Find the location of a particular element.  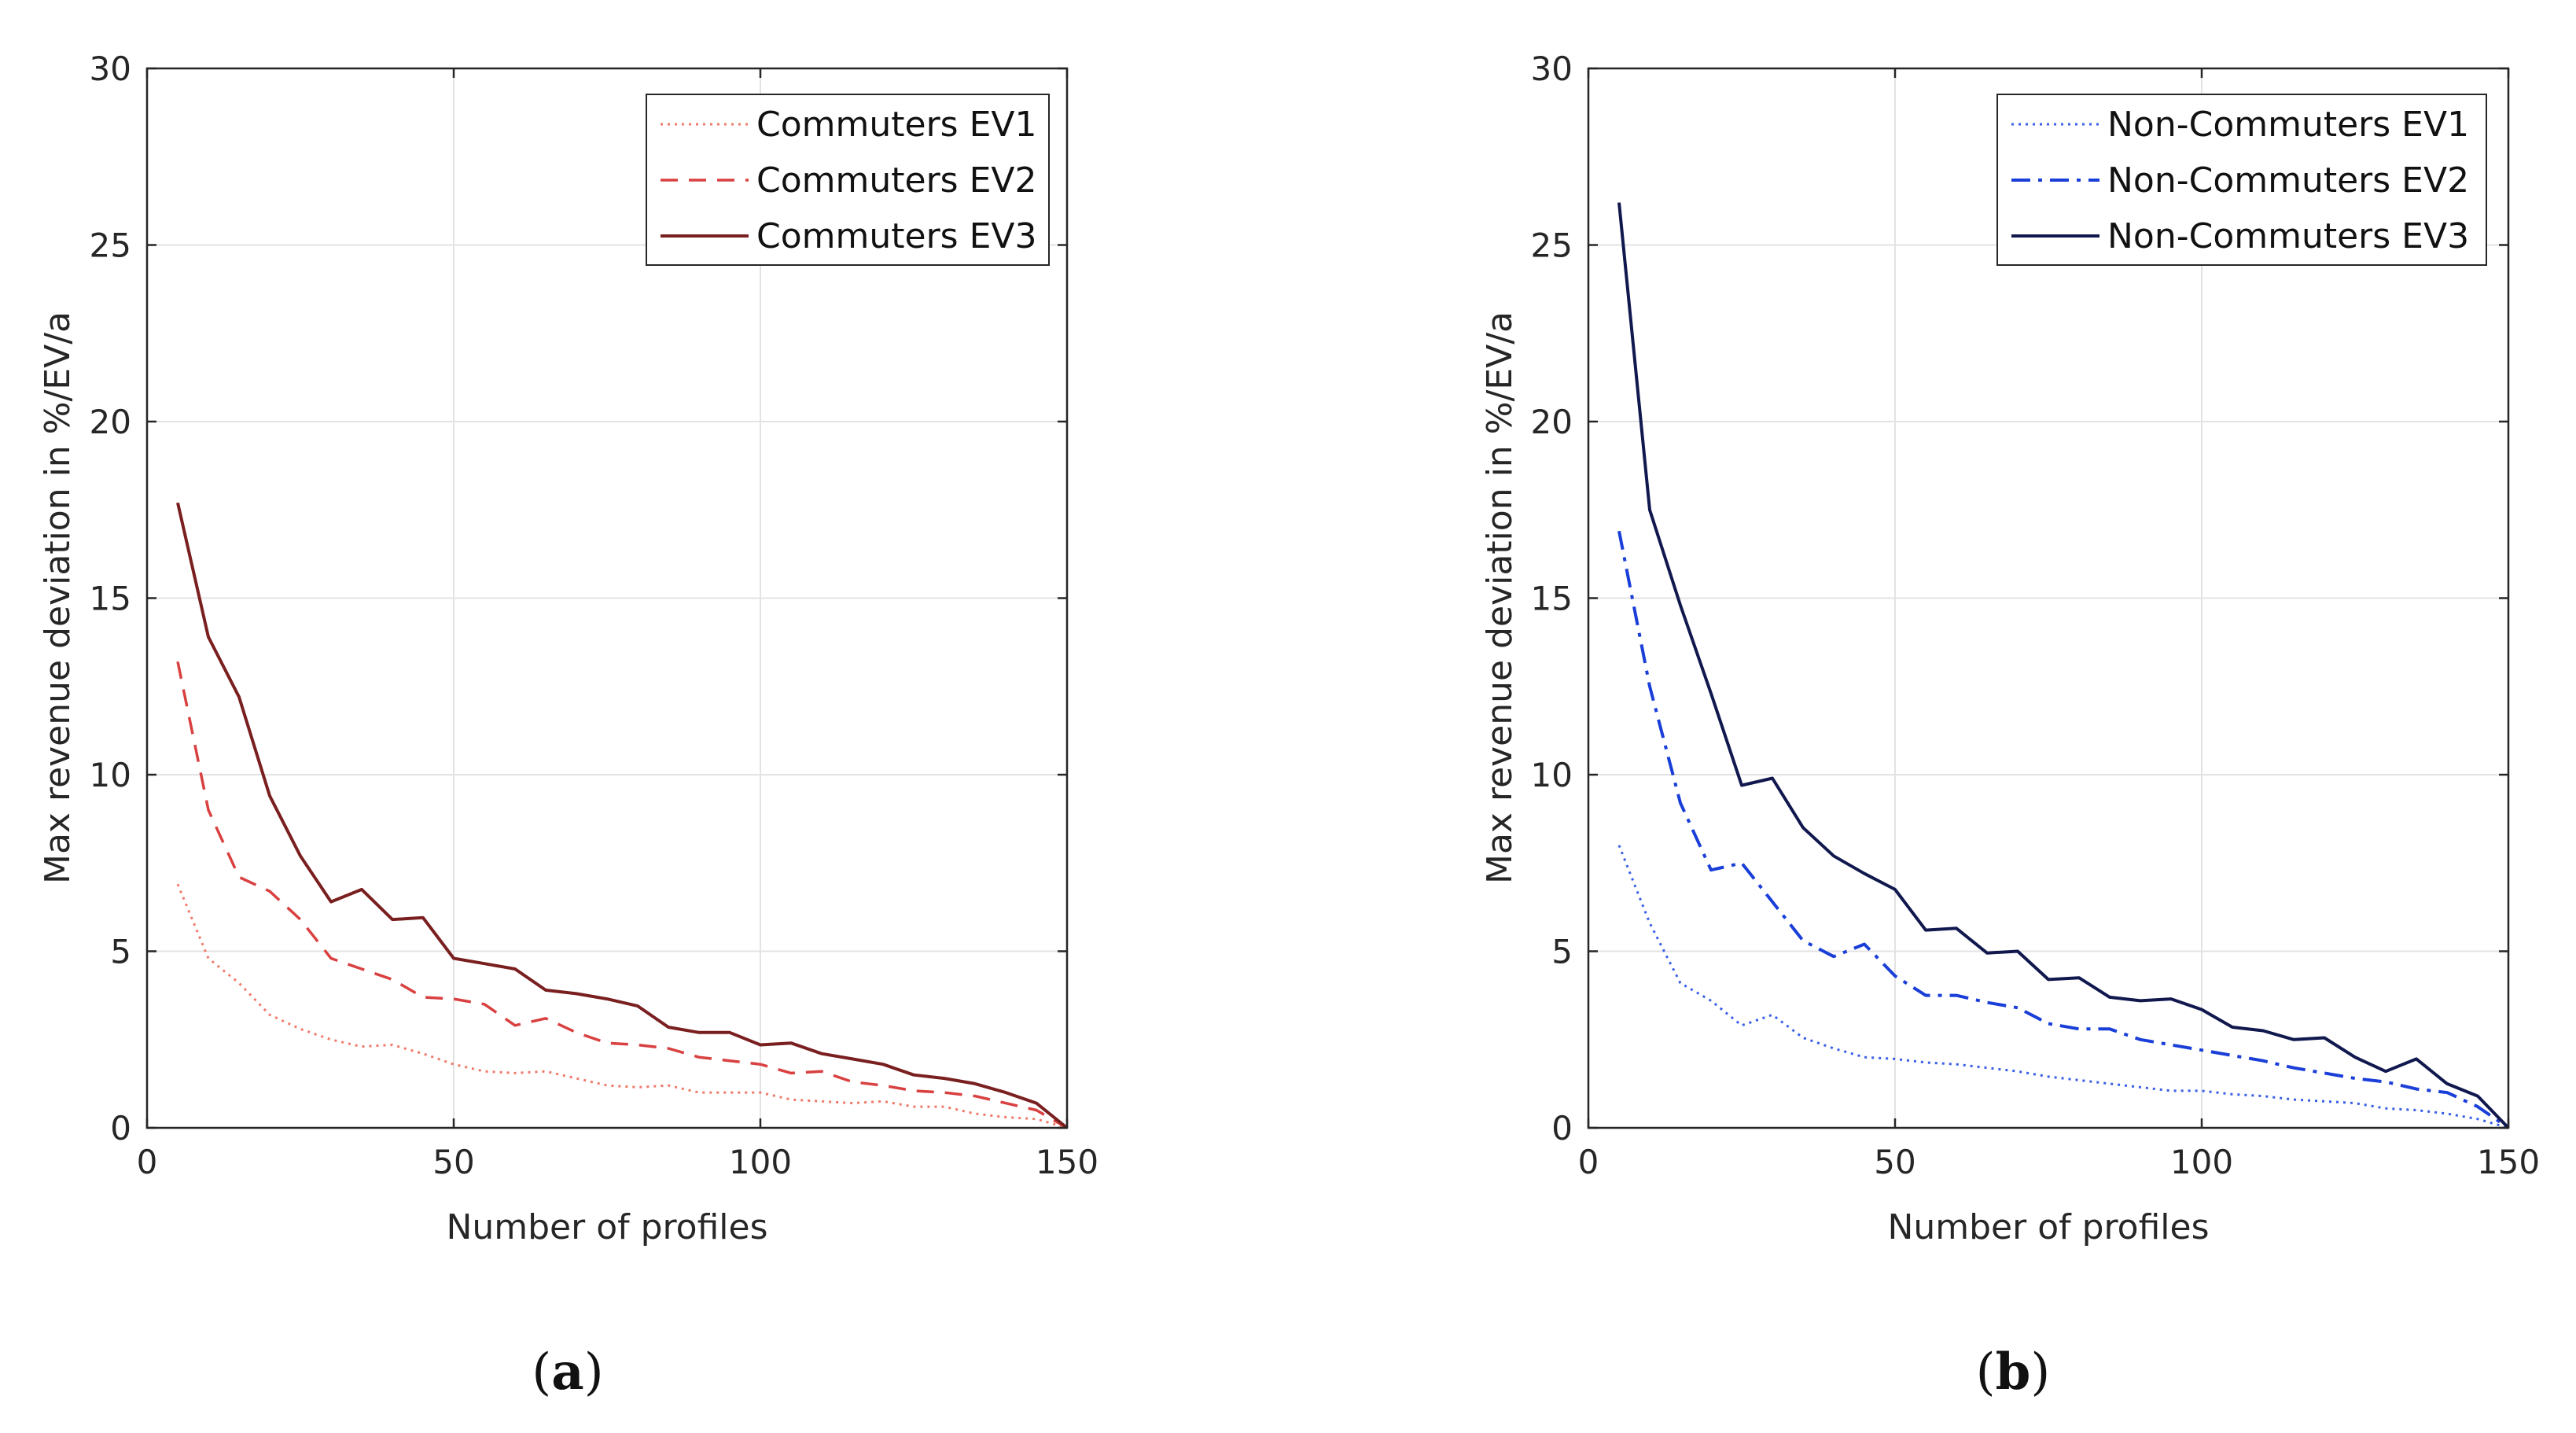

panel-caption-letter: a is located at coordinates (567, 1372).